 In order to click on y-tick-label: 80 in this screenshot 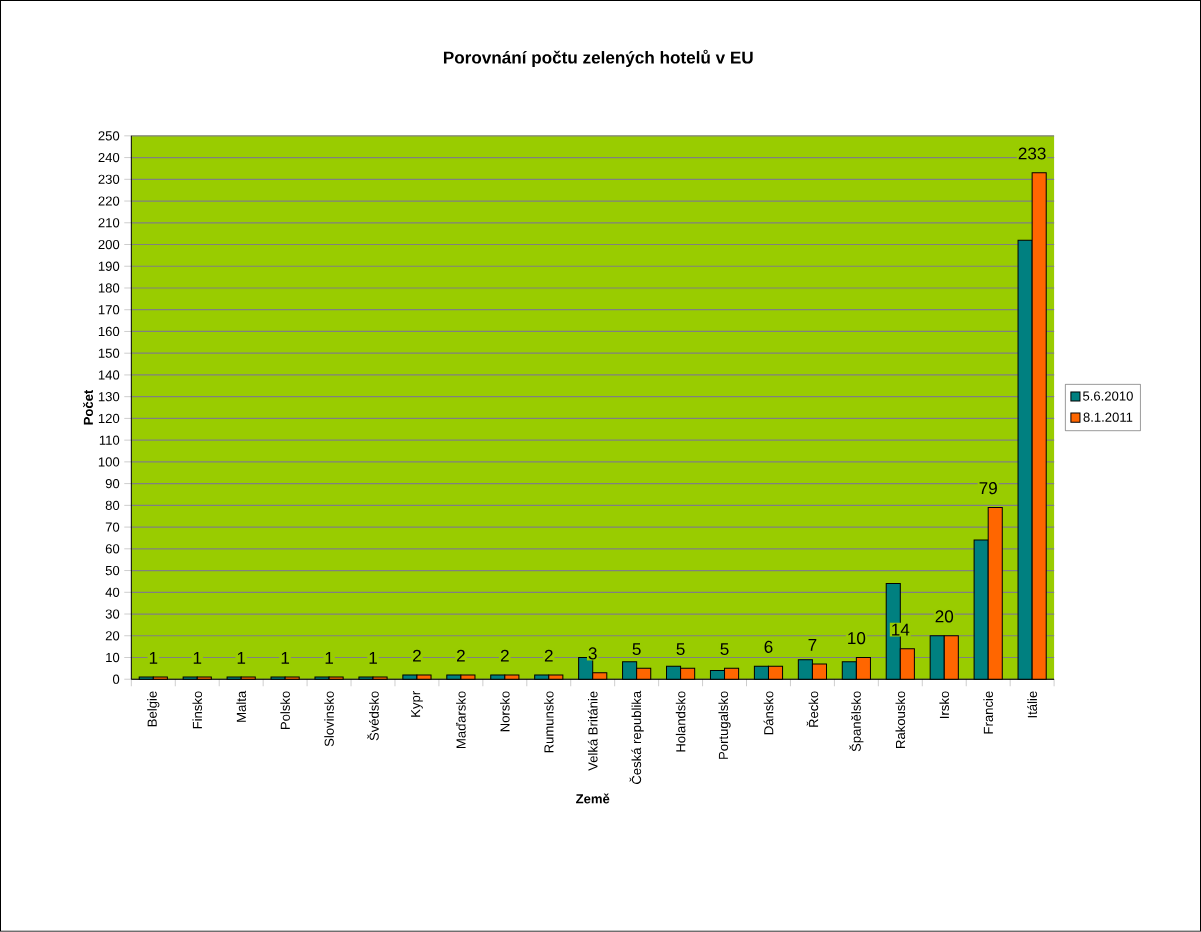, I will do `click(112, 505)`.